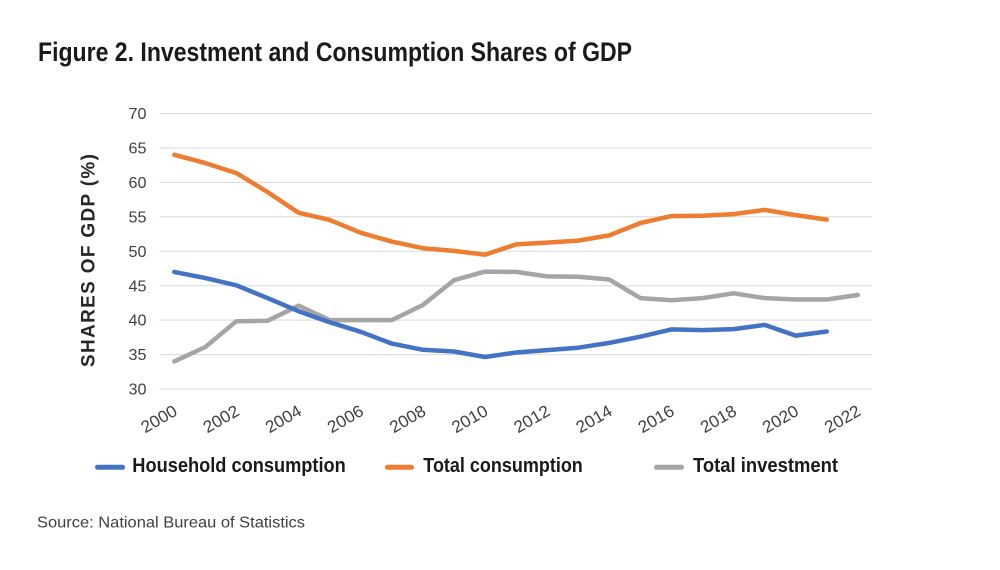  What do you see at coordinates (138, 149) in the screenshot?
I see `svg-text: 65` at bounding box center [138, 149].